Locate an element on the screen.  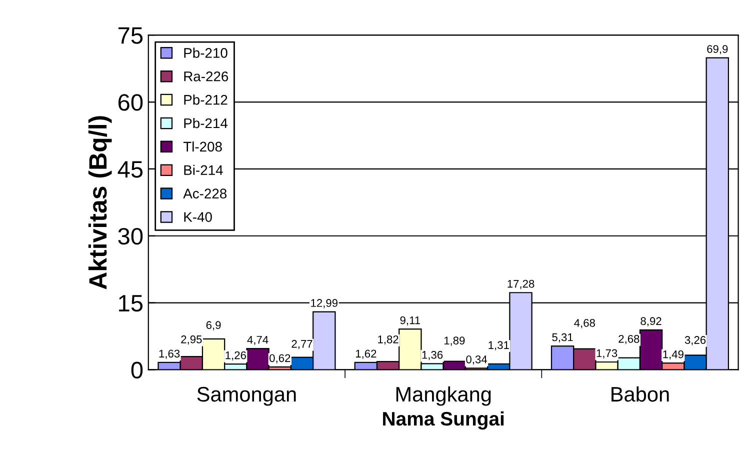
legend-label: Tl-208 is located at coordinates (202, 146).